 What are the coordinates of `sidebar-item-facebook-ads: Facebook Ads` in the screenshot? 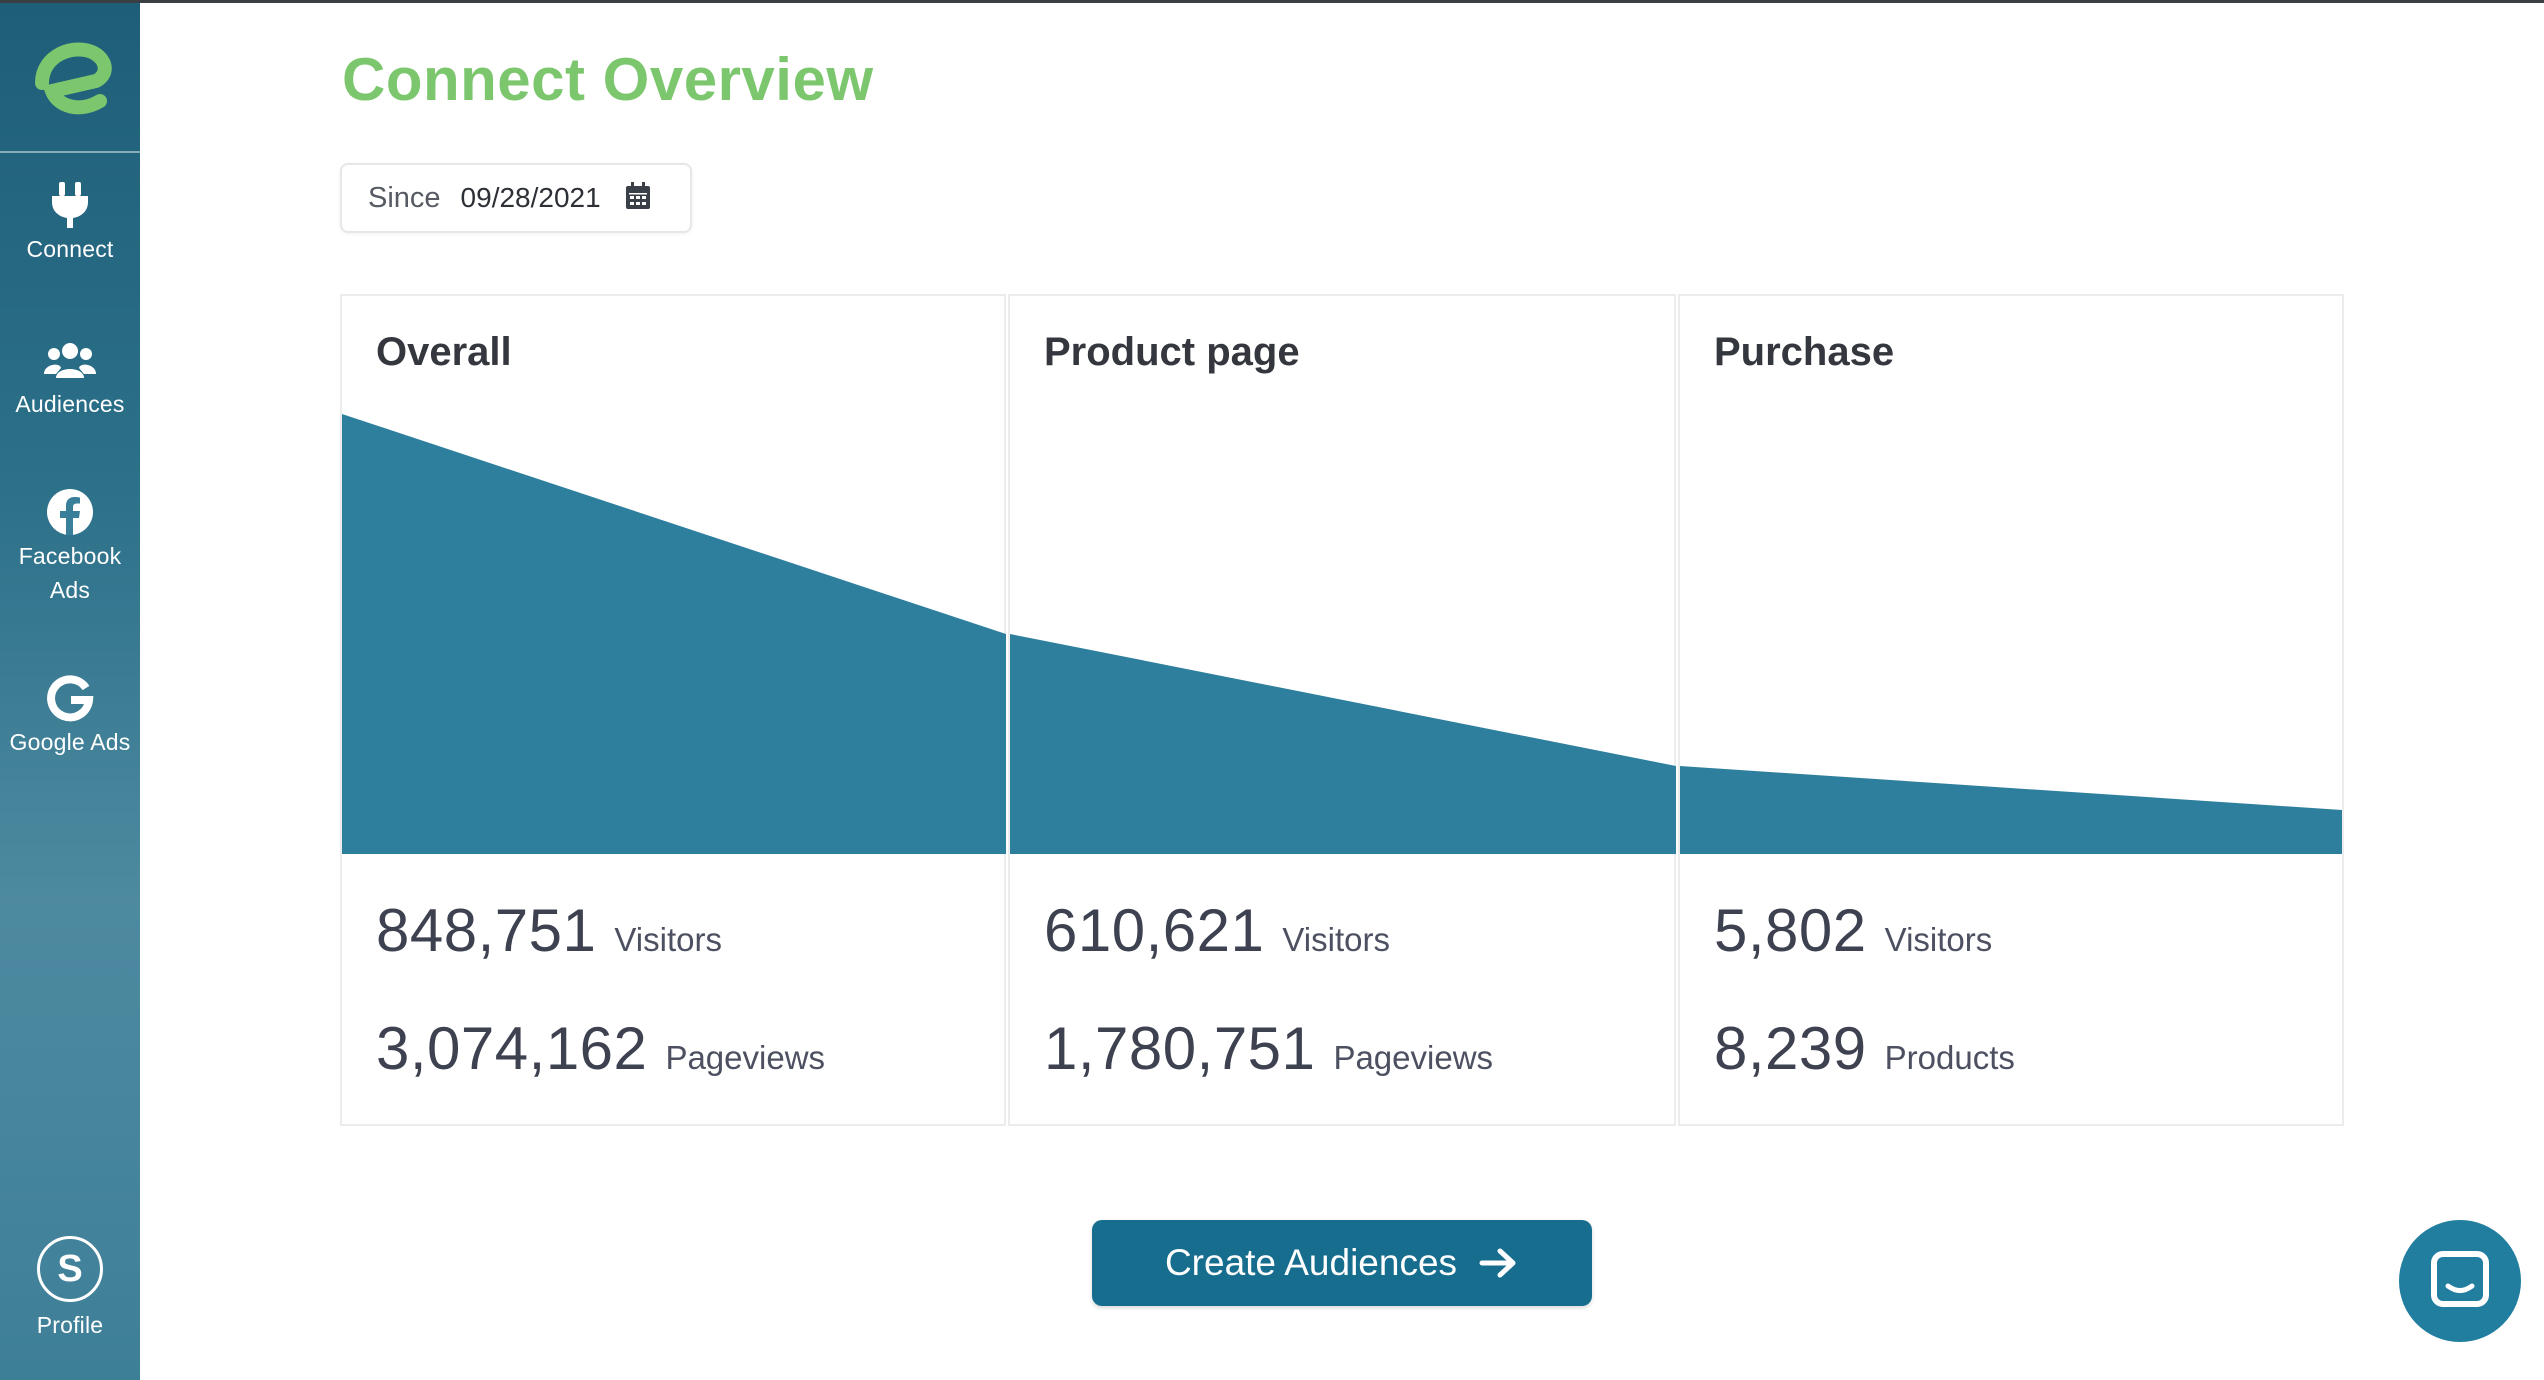 It's located at (70, 546).